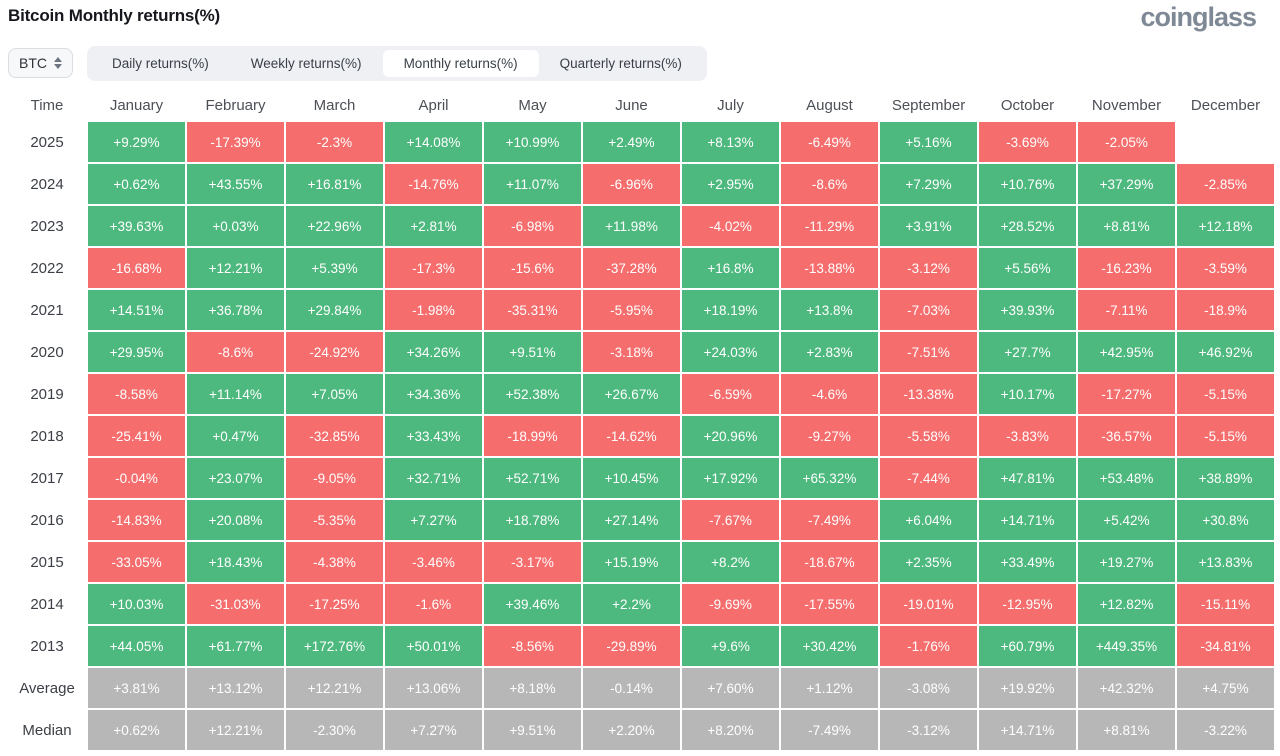 The width and height of the screenshot is (1280, 756). Describe the element at coordinates (1126, 184) in the screenshot. I see `return-cell: +37.29%` at that location.